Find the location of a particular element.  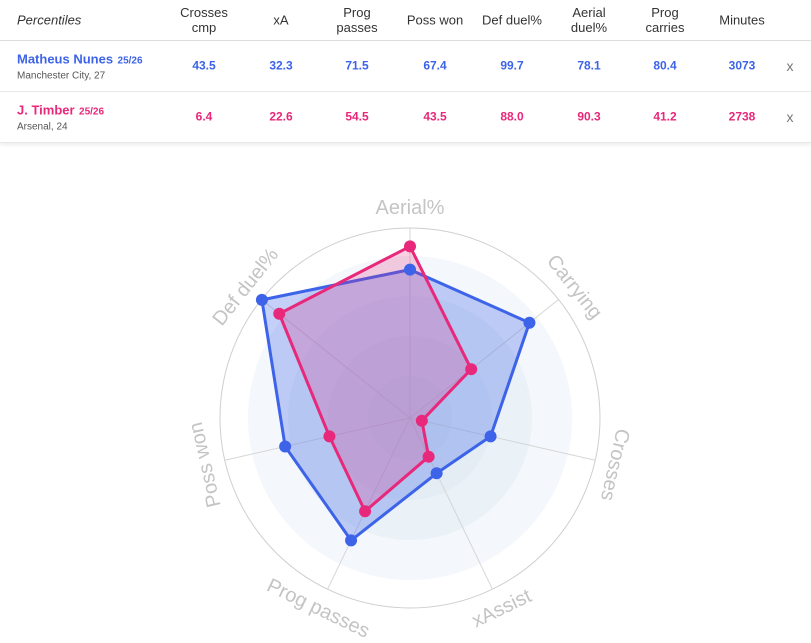

player-name: Matheus Nunes is located at coordinates (65, 59).